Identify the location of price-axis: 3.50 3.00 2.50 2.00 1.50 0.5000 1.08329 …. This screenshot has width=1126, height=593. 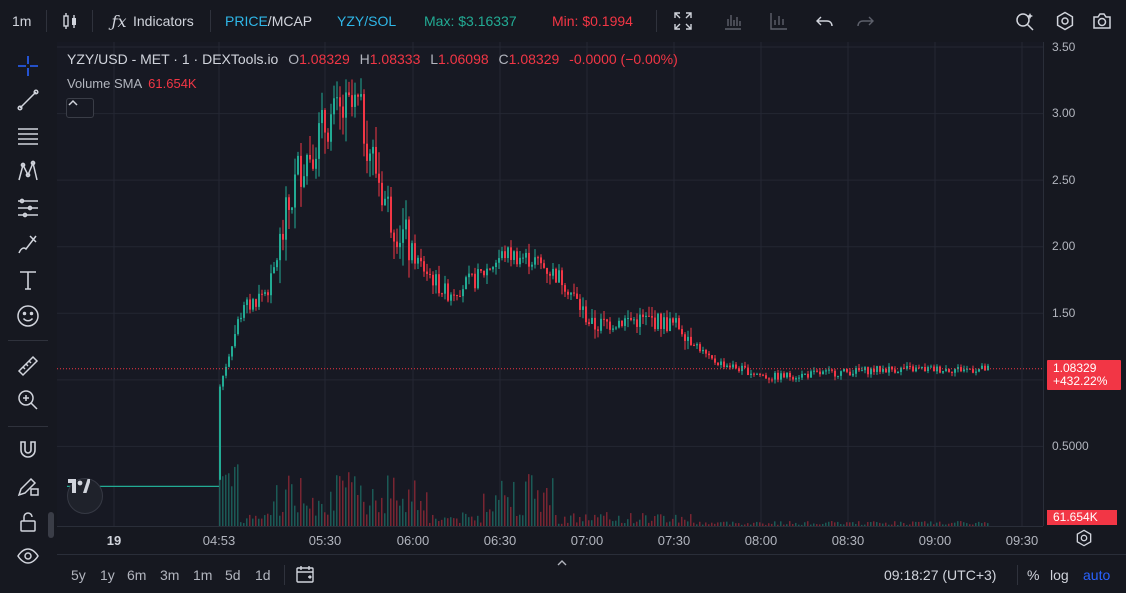
(1084, 283).